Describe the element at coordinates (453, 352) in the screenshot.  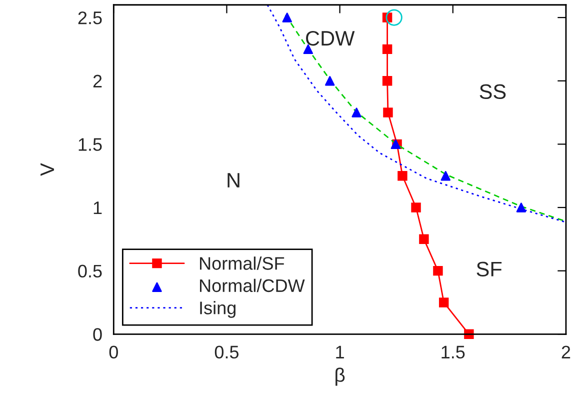
I see `x-tick-label: 1.5` at that location.